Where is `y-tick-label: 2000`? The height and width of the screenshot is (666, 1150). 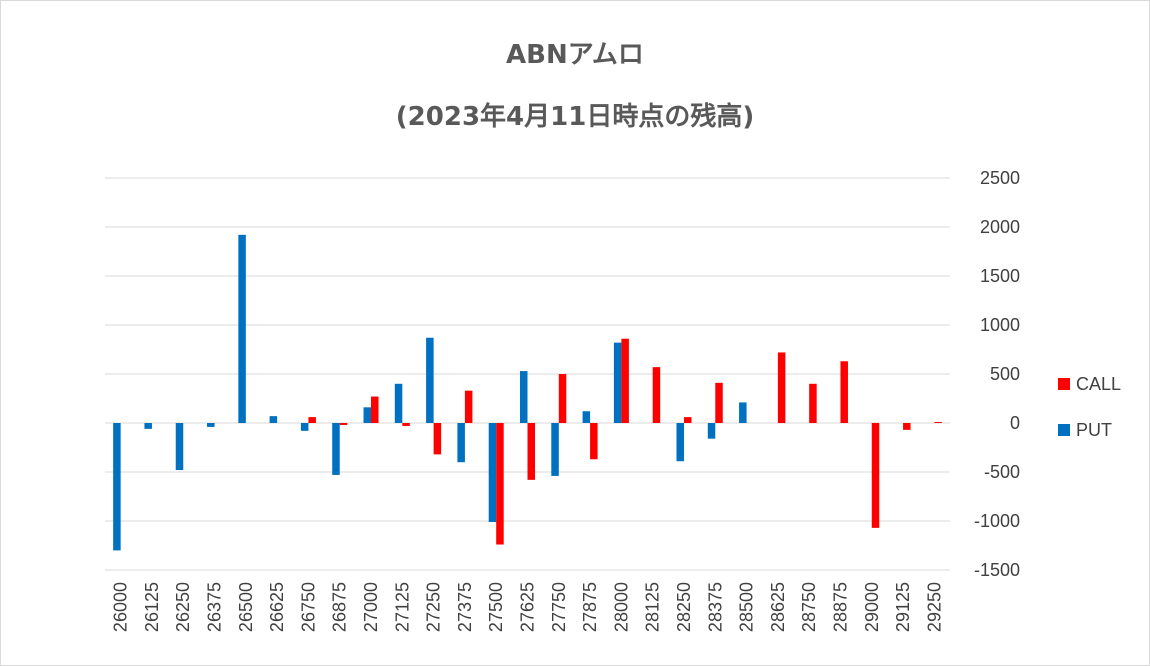 y-tick-label: 2000 is located at coordinates (1000, 227).